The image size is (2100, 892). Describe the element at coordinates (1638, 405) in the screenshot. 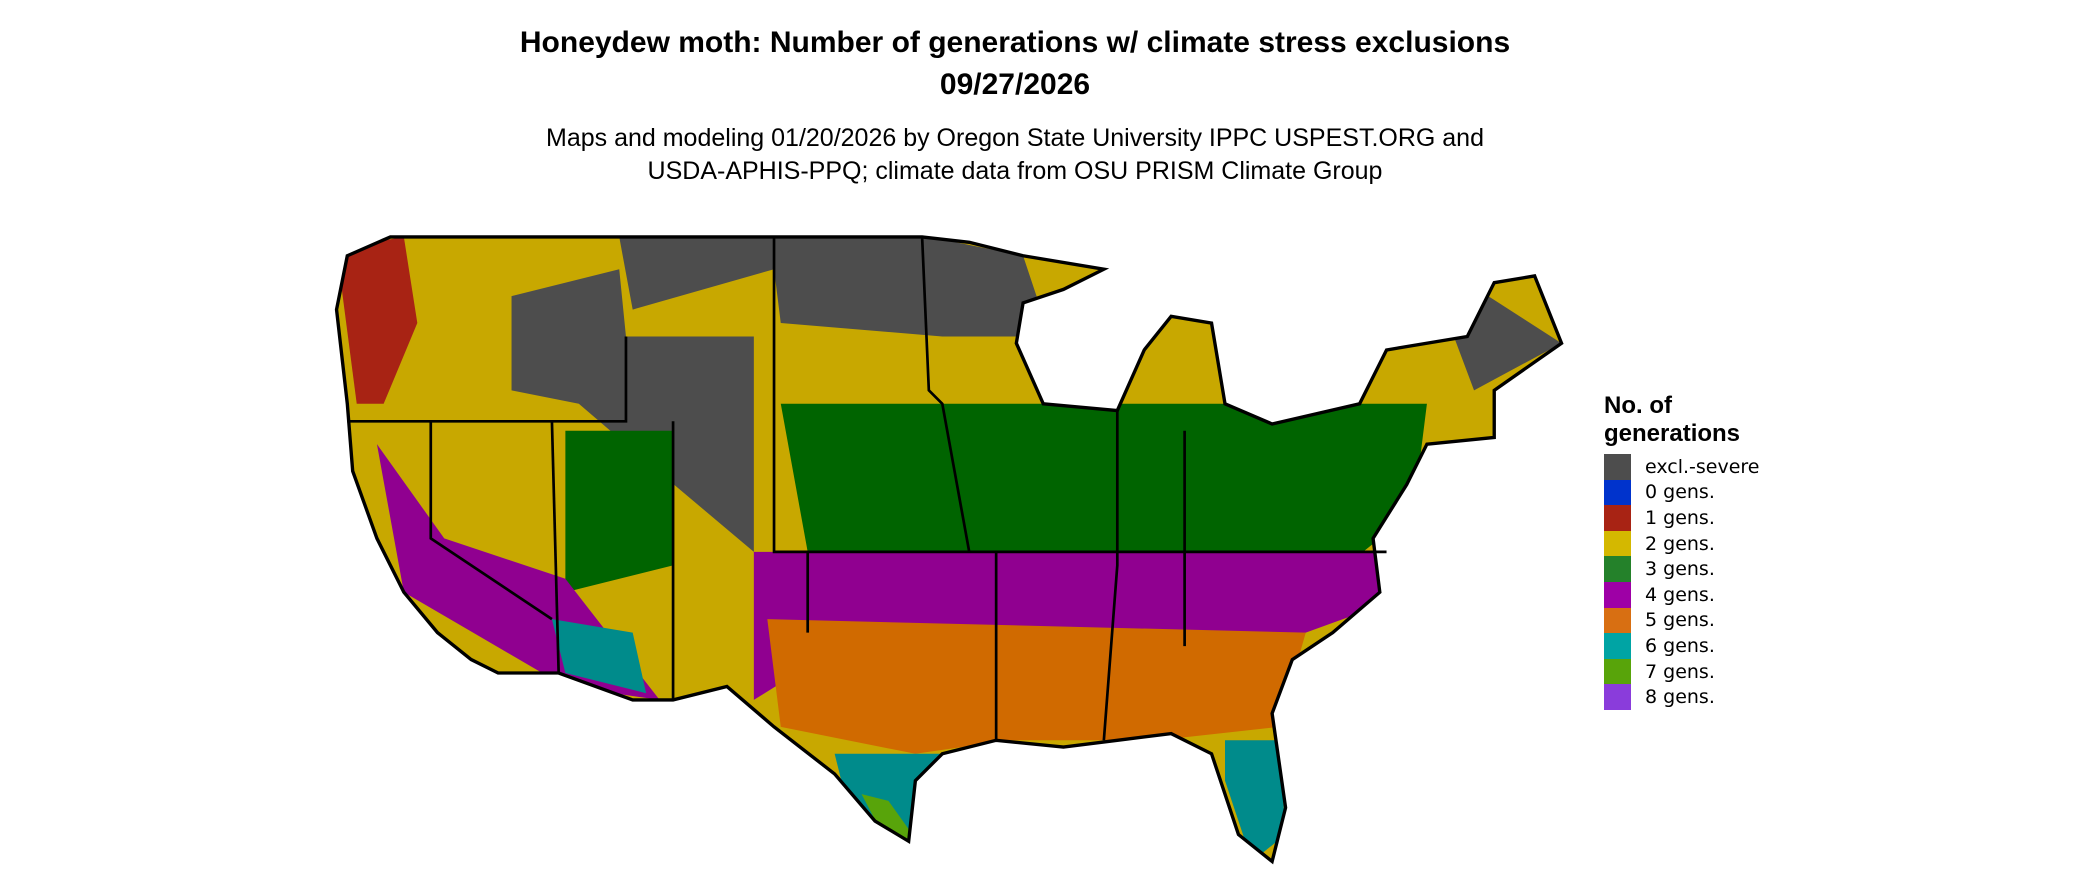

I see `legend-title-line-1: No. of` at that location.